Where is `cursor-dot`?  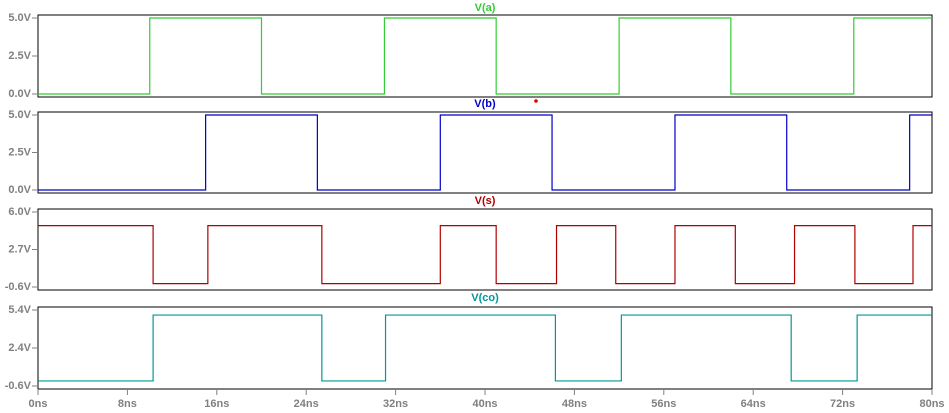 cursor-dot is located at coordinates (536, 101).